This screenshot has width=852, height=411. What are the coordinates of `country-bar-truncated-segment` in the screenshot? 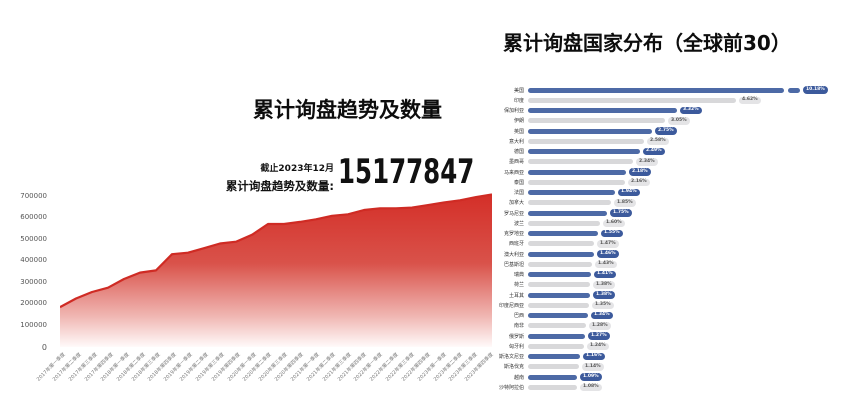 It's located at (794, 90).